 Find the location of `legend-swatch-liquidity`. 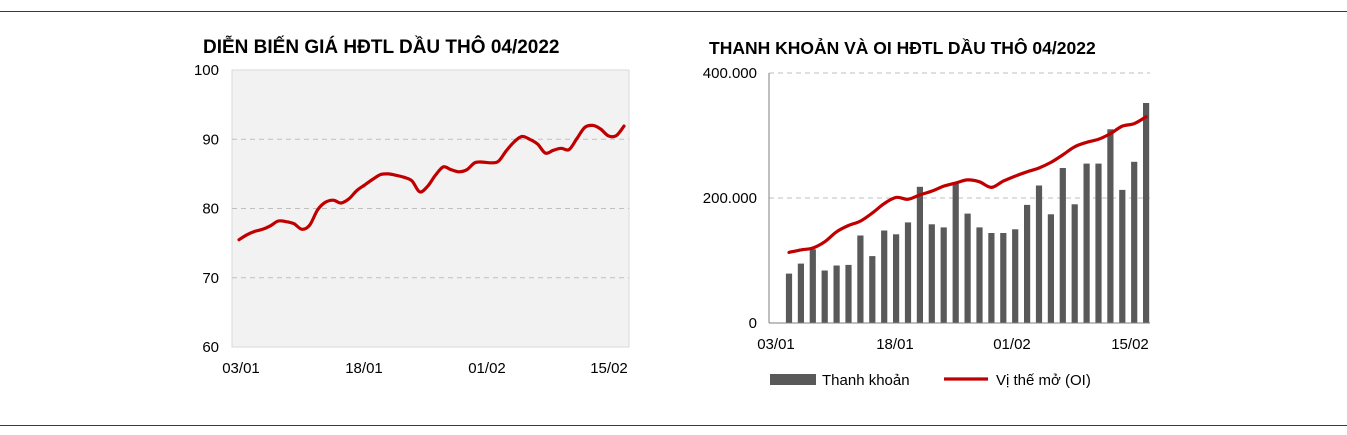

legend-swatch-liquidity is located at coordinates (793, 379).